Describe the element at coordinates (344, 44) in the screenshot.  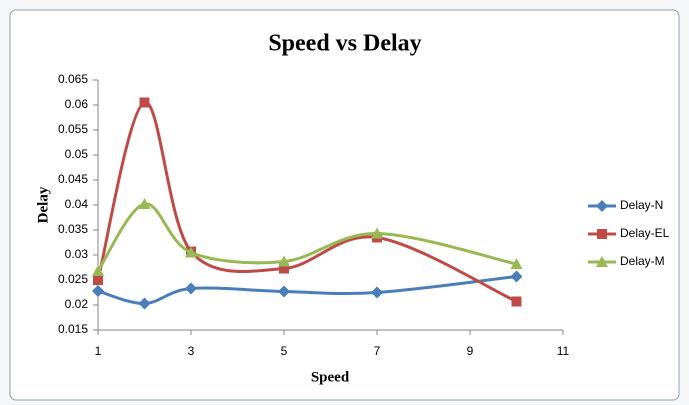
I see `chart-title: Speed vs Delay` at that location.